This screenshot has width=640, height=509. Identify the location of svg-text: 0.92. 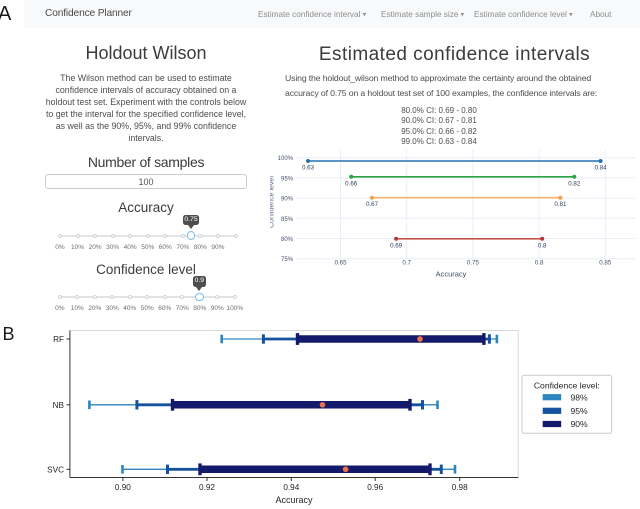
(207, 487).